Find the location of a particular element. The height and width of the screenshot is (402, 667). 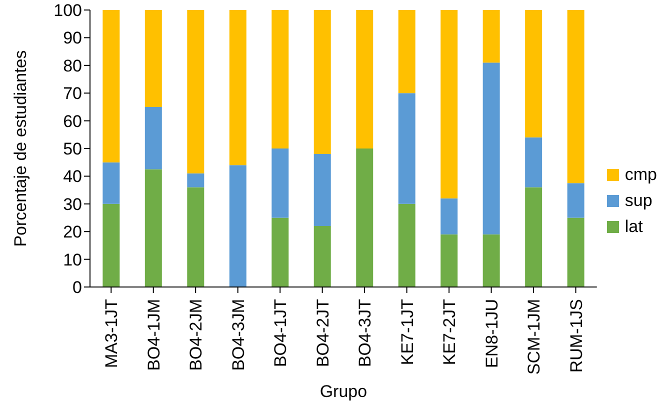

y-tick-label: 30 is located at coordinates (72, 204).